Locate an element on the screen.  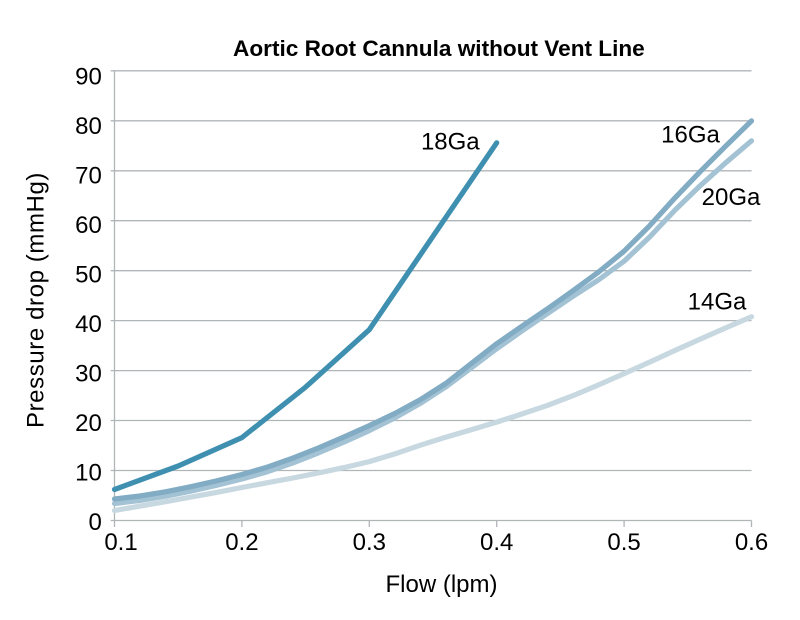
svg-text: 60 is located at coordinates (88, 225).